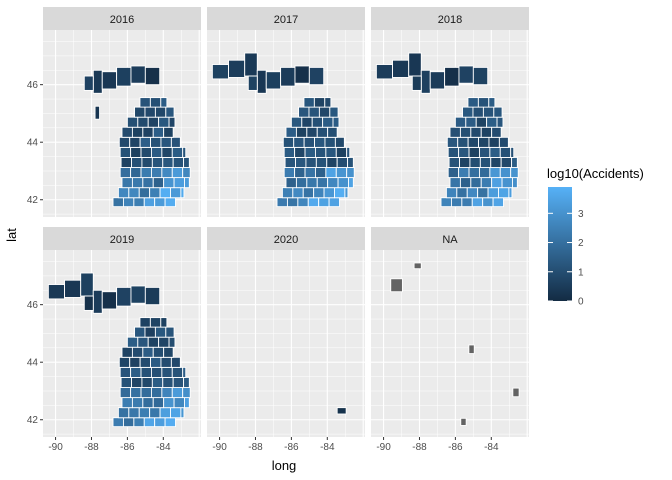  Describe the element at coordinates (566, 258) in the screenshot. I see `legend-ticks: 0 1 2 3` at that location.